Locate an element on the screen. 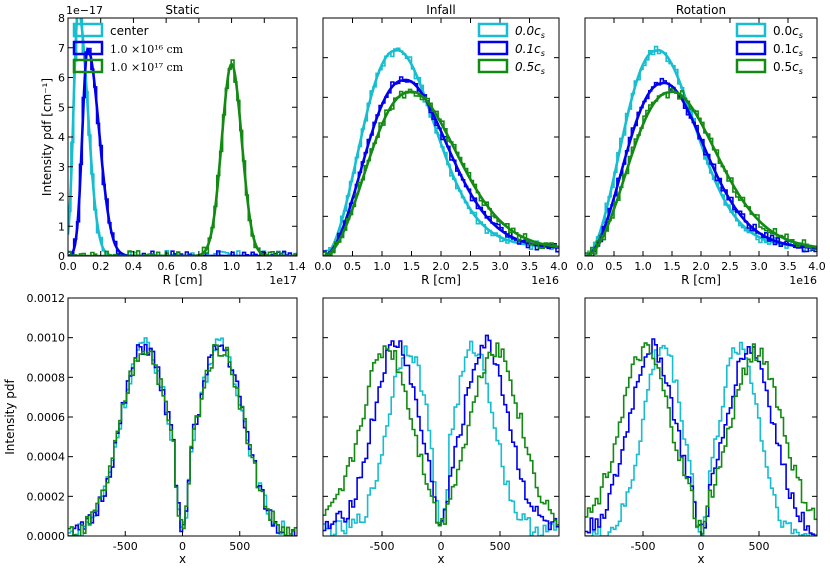 This screenshot has height=569, width=830. static-radial-xtick-label: 0.8 is located at coordinates (199, 266).